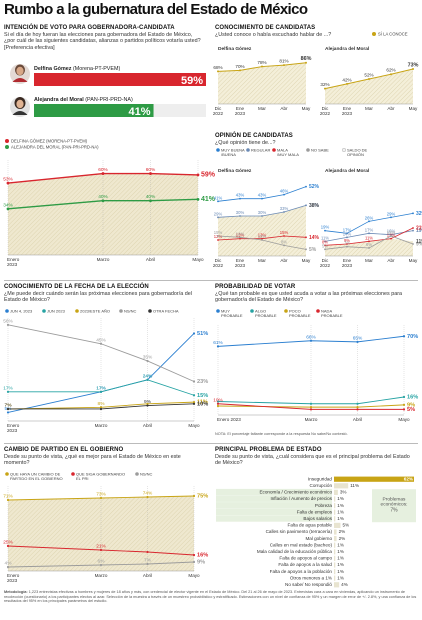 Image resolution: width=422 pixels, height=620 pixels. I want to click on legend-delfina: DELFINA GÓMEZ (MORENA-PT-PVEM), so click(49, 141).